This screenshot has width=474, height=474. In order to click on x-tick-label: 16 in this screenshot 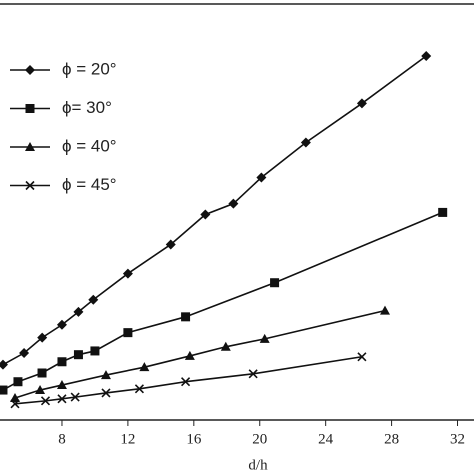, I will do `click(194, 439)`.